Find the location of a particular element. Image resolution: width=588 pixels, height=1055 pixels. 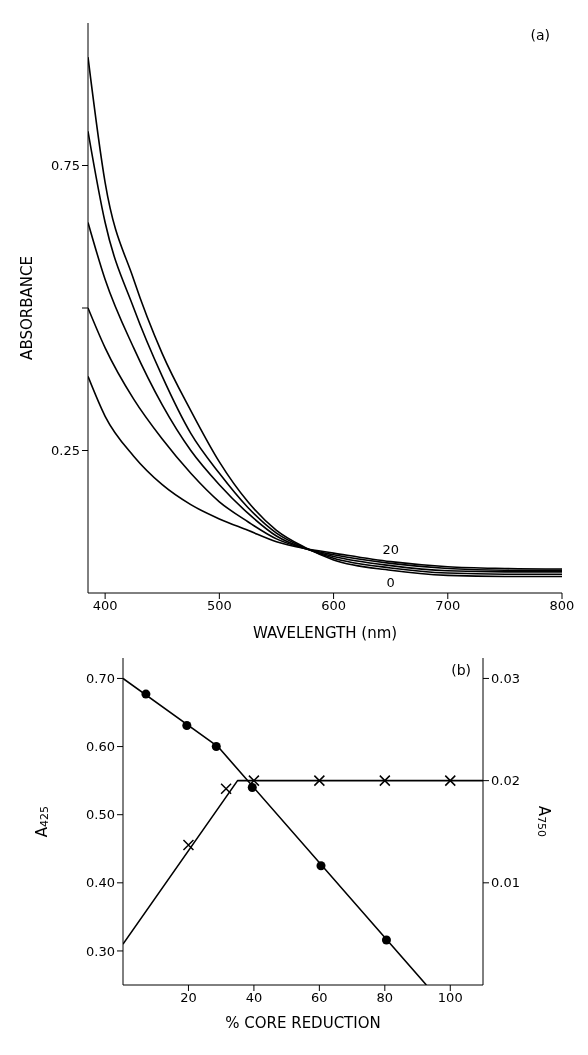

annotation: (a) is located at coordinates (540, 35).